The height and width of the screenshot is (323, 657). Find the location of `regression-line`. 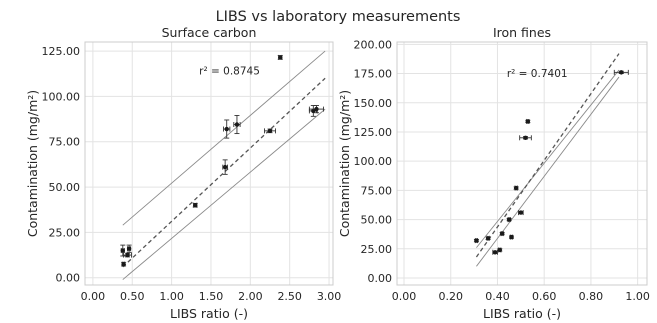

regression-line is located at coordinates (547, 155).